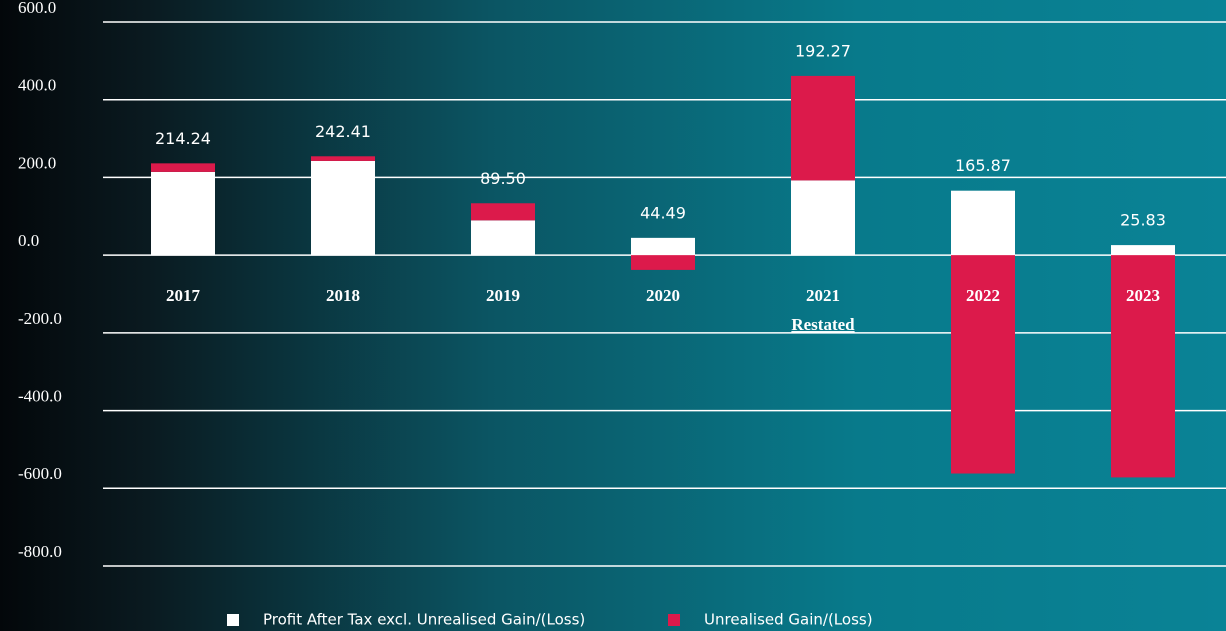  Describe the element at coordinates (823, 50) in the screenshot. I see `data-label: 192.27` at that location.